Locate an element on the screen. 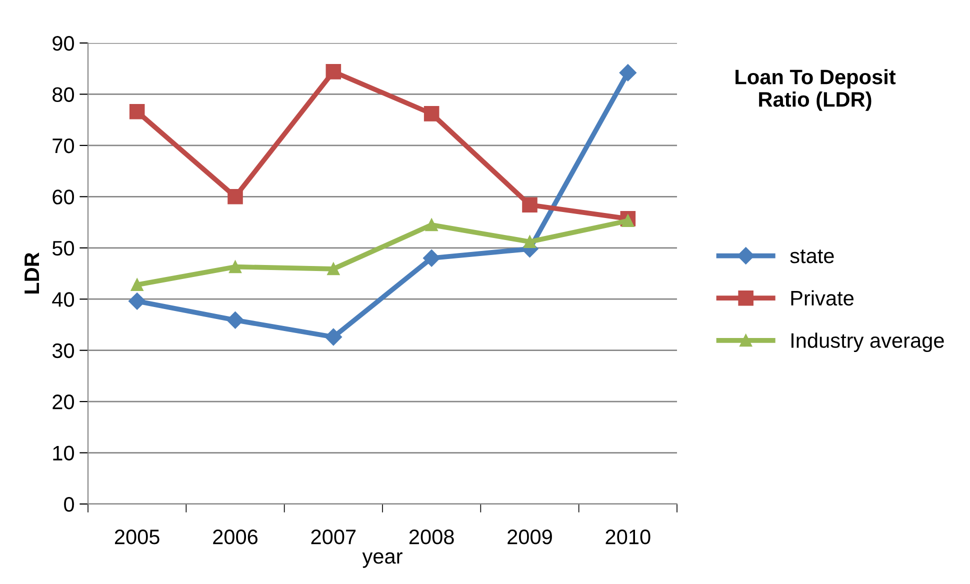 Image resolution: width=970 pixels, height=584 pixels. y-tick-label: 90 is located at coordinates (63, 43).